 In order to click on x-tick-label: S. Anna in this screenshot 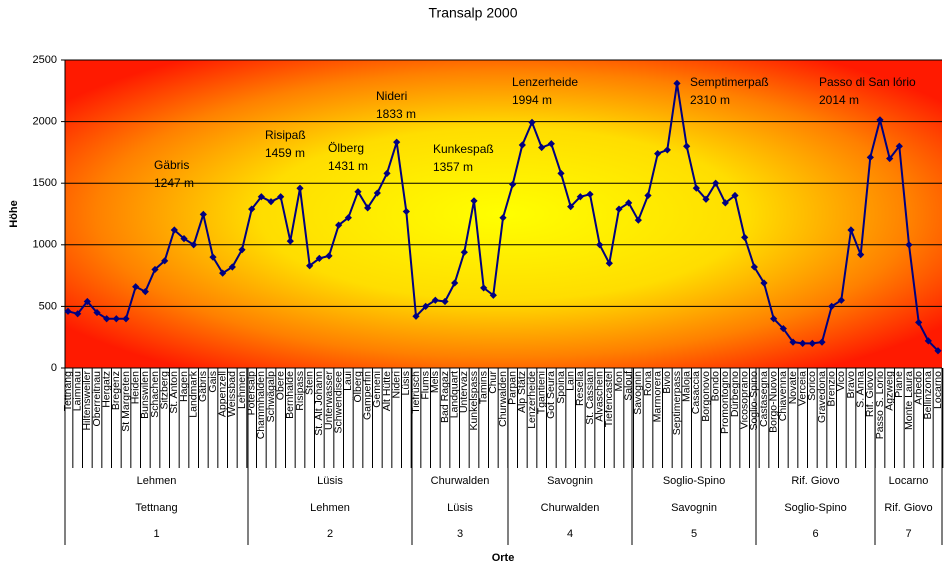, I will do `click(860, 389)`.